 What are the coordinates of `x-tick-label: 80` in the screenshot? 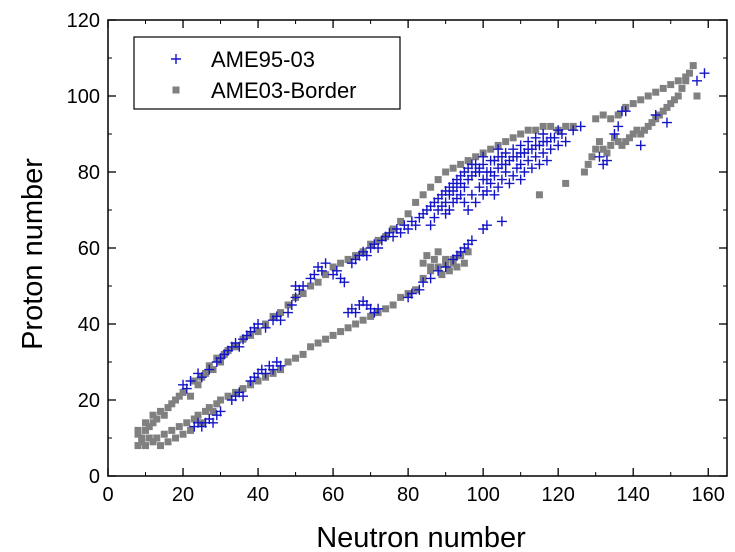 It's located at (408, 495).